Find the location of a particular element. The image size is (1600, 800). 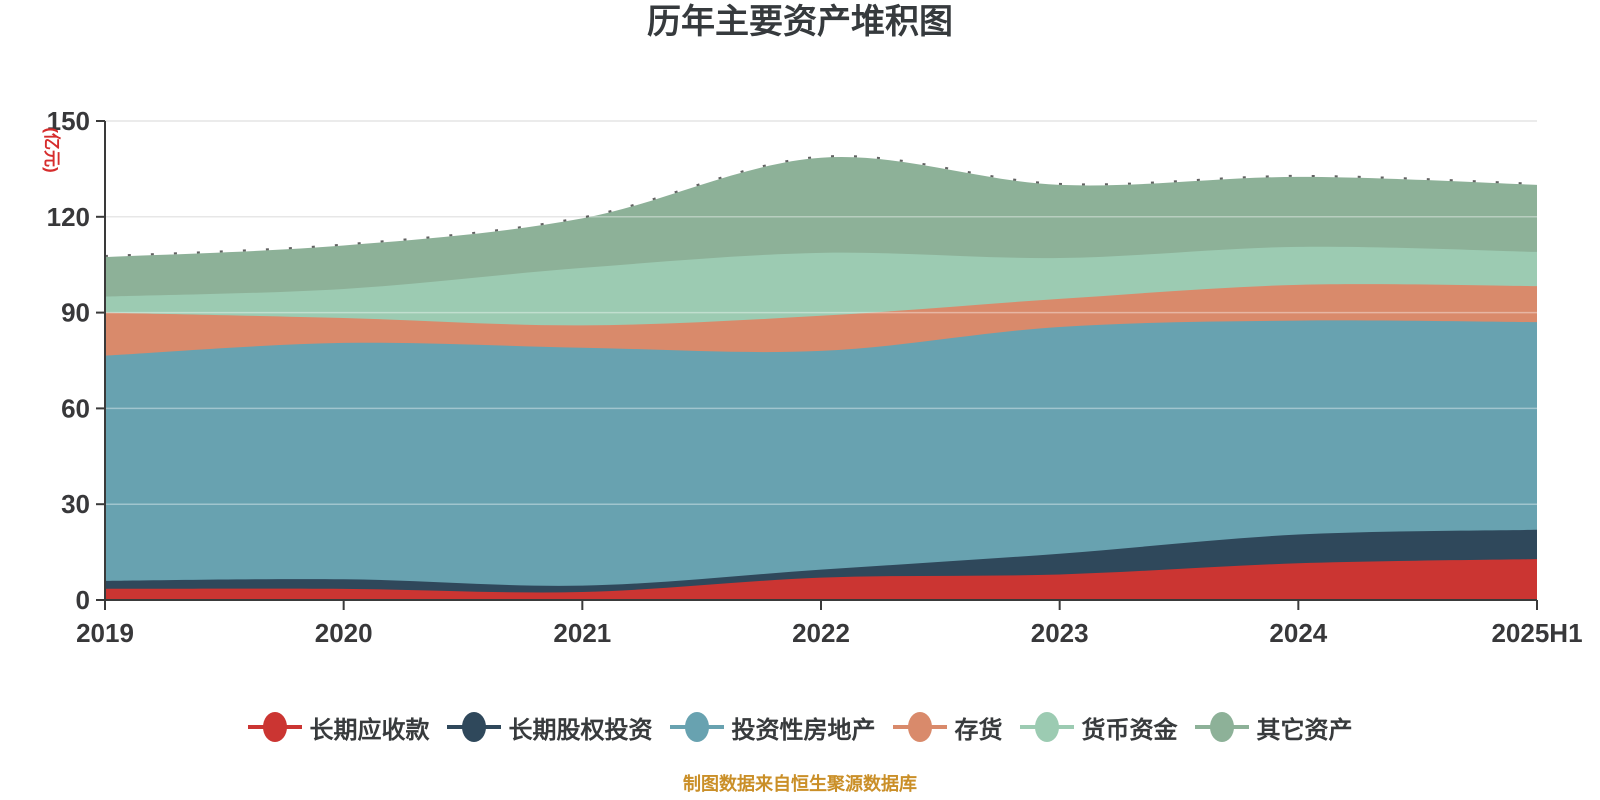

x-tick-label: 2023 is located at coordinates (1060, 633).